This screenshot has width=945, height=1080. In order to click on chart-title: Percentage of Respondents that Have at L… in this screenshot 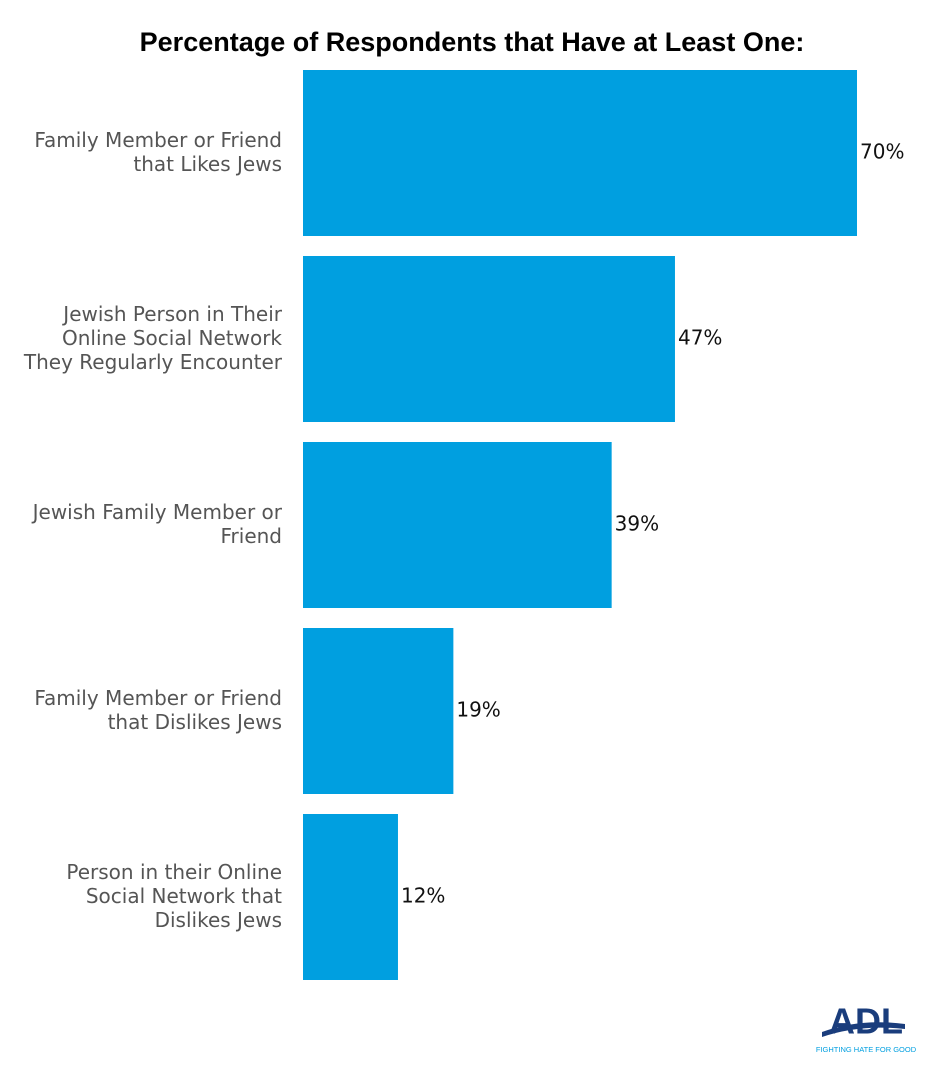, I will do `click(472, 42)`.